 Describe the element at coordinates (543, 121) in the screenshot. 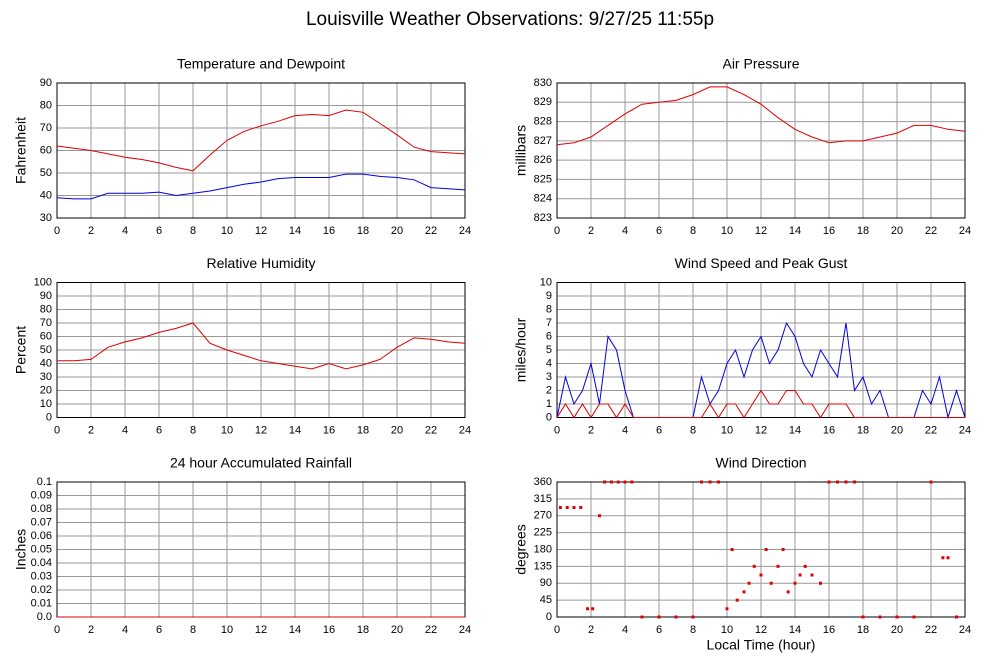

I see `y-tick-label: 828` at that location.